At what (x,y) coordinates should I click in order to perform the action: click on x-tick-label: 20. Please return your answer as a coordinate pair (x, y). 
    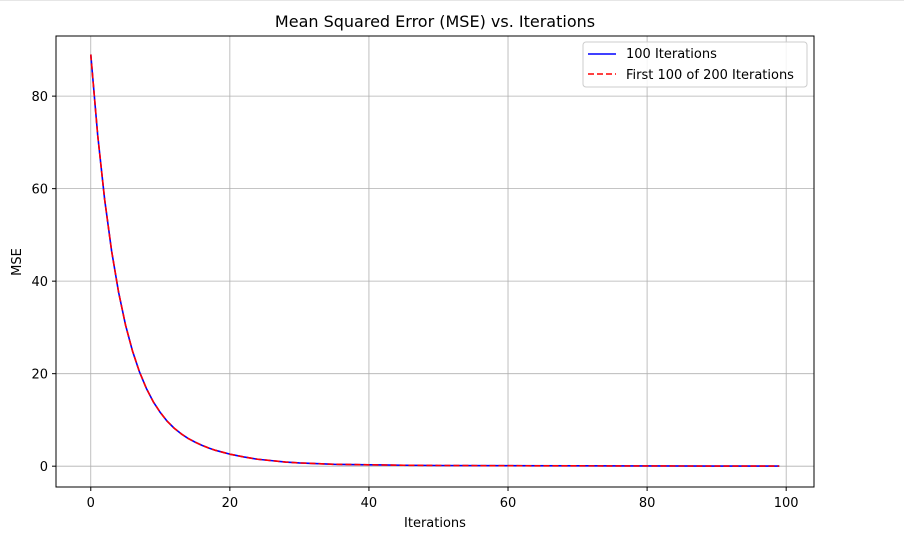
    Looking at the image, I should click on (230, 503).